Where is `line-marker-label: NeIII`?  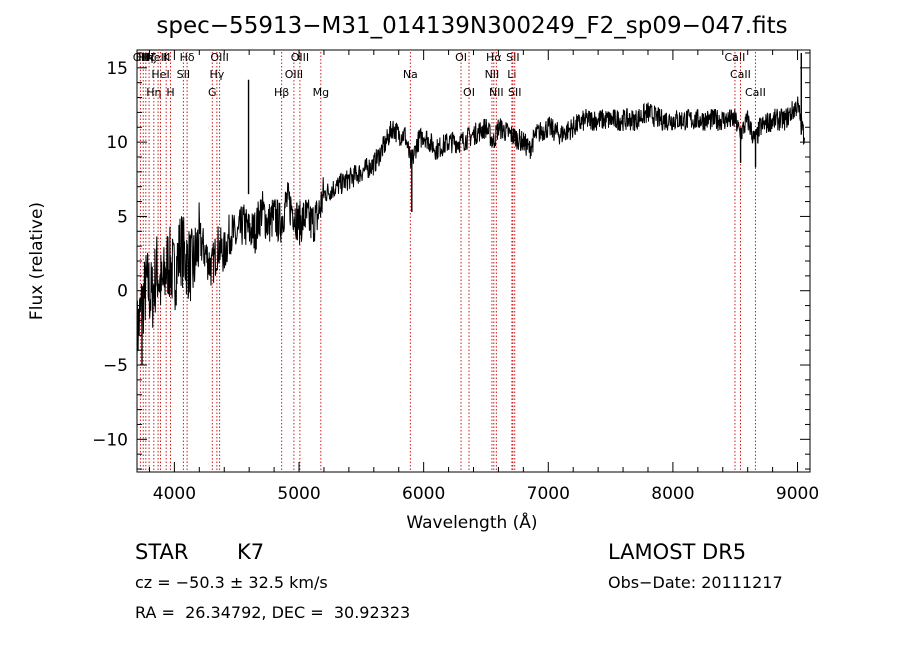 line-marker-label: NeIII is located at coordinates (158, 57).